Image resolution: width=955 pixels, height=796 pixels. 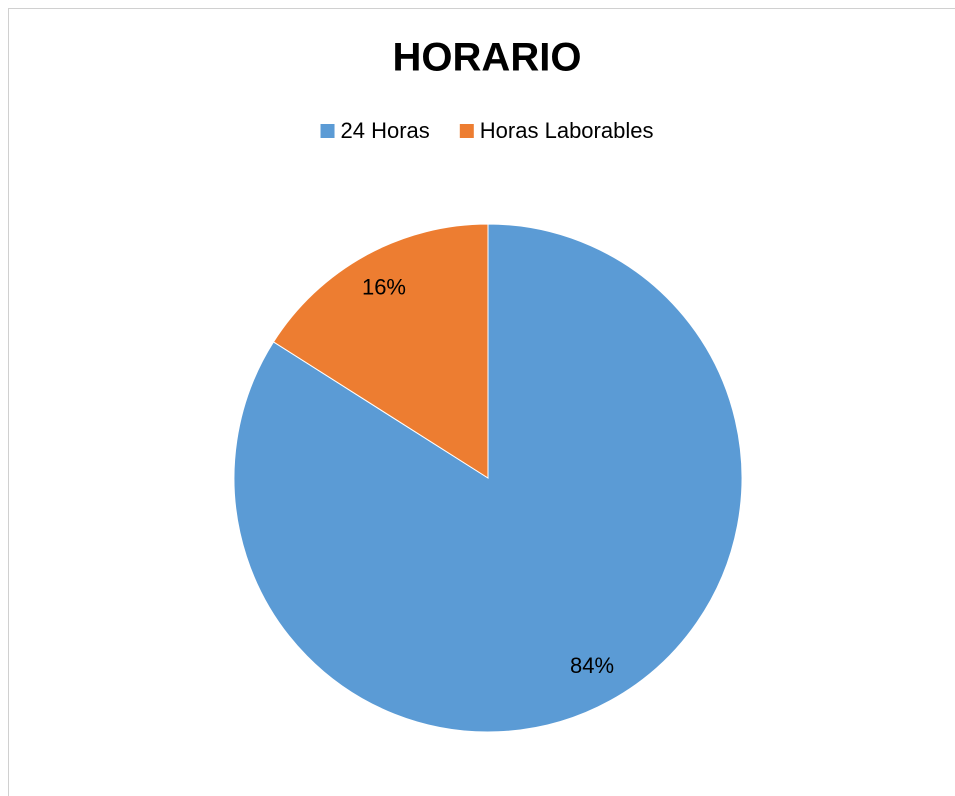 What do you see at coordinates (592, 665) in the screenshot?
I see `data-label: 84%` at bounding box center [592, 665].